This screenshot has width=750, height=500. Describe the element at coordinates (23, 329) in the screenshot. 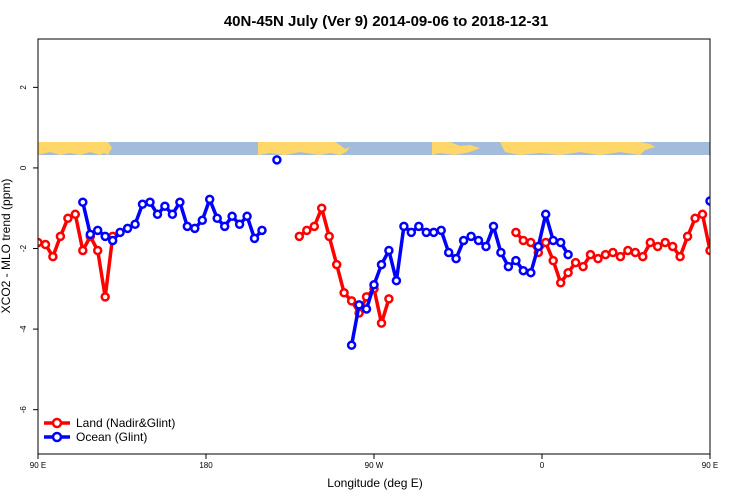

I see `y-tick-label: -4` at that location.